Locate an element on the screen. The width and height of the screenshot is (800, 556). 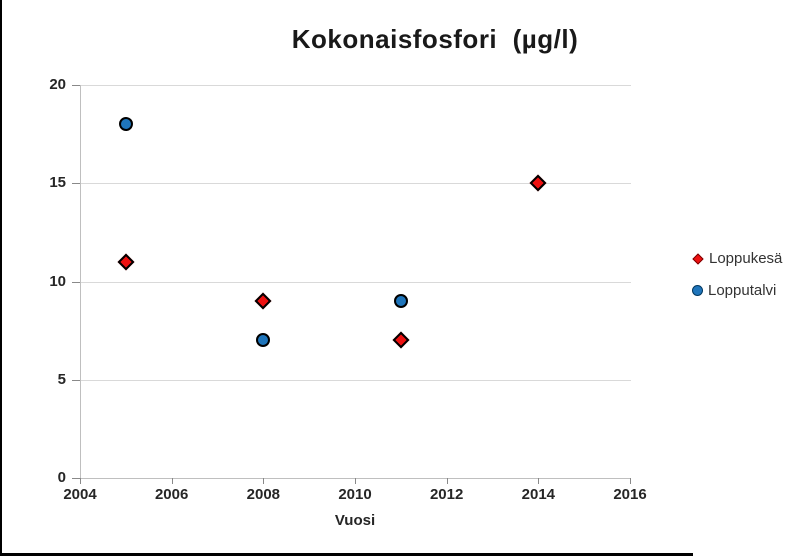
x-tick-label: 2010 is located at coordinates (355, 494).